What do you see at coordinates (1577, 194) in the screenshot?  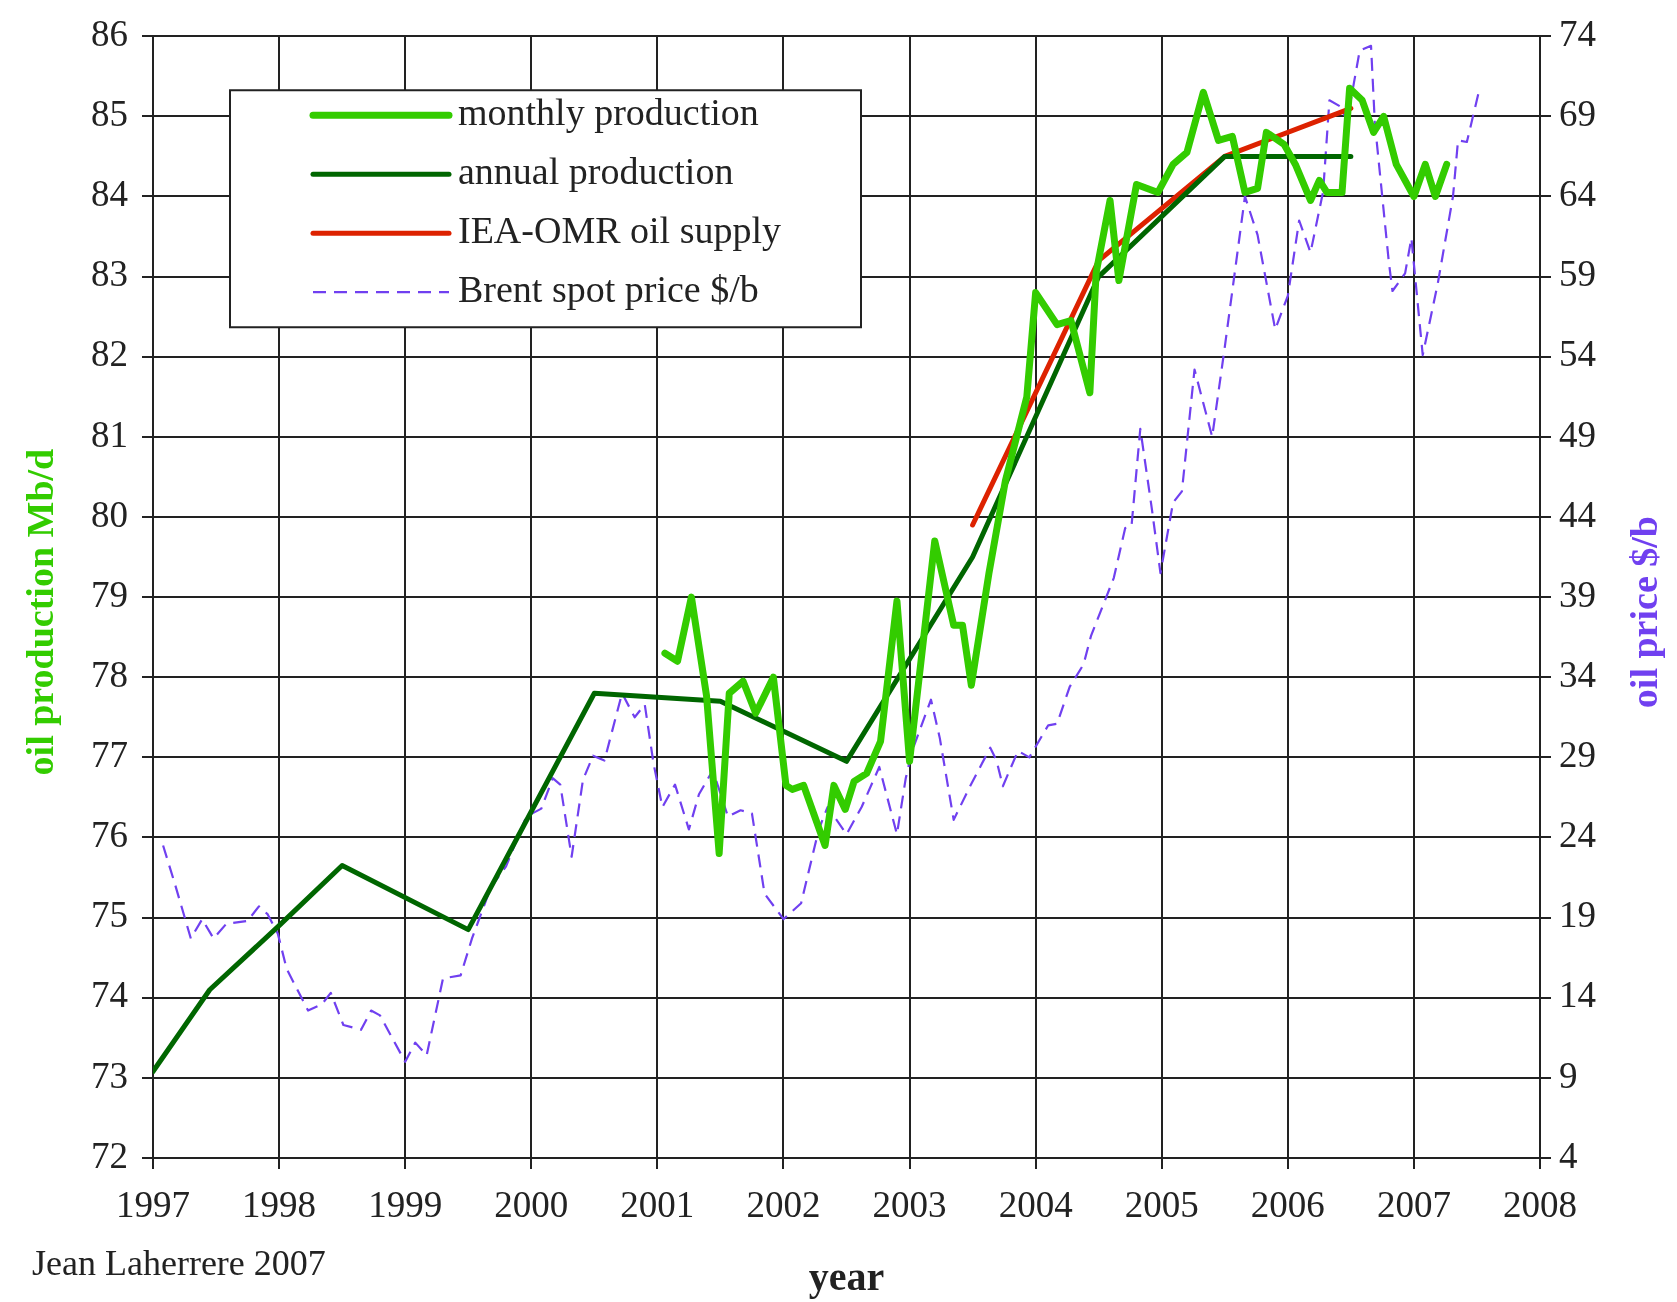 I see `y2-tick-label: 64` at bounding box center [1577, 194].